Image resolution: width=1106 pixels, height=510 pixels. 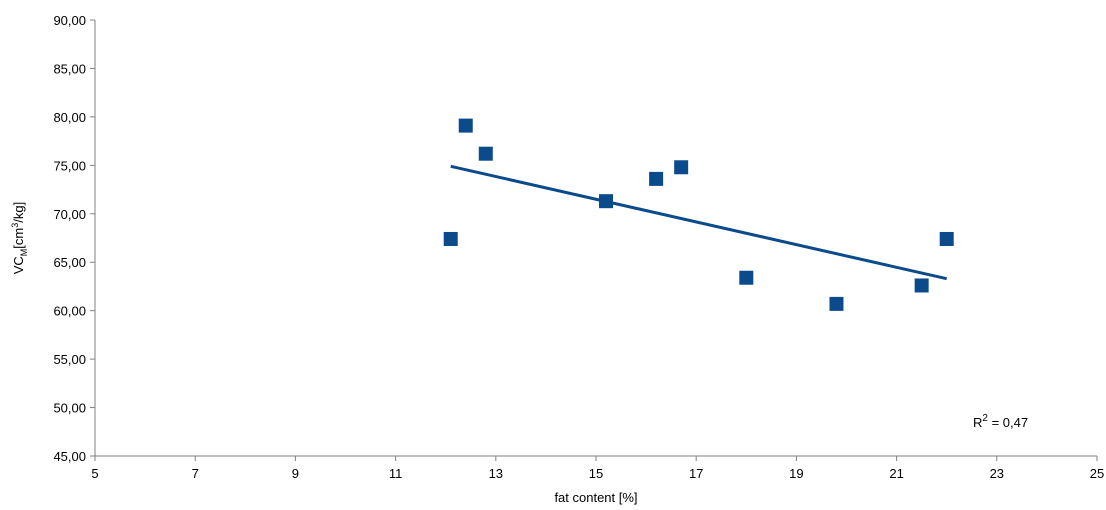 I want to click on y-tick-label: 55,00, so click(x=69, y=359).